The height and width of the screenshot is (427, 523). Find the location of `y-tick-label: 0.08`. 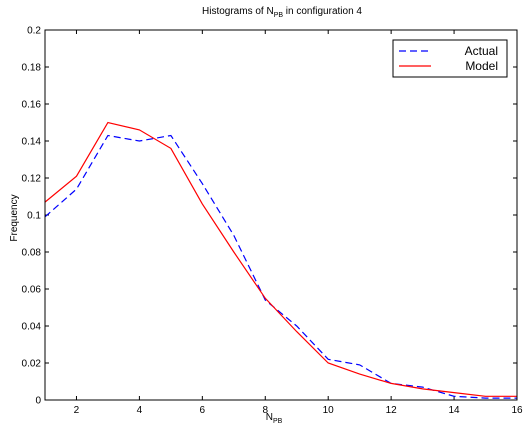

y-tick-label: 0.08 is located at coordinates (32, 253).